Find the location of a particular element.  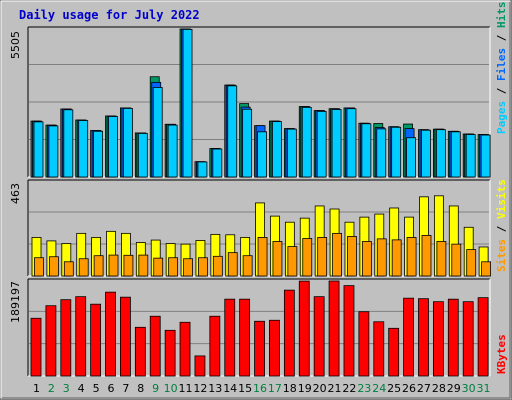

x-tick-label: 18 is located at coordinates (290, 388).